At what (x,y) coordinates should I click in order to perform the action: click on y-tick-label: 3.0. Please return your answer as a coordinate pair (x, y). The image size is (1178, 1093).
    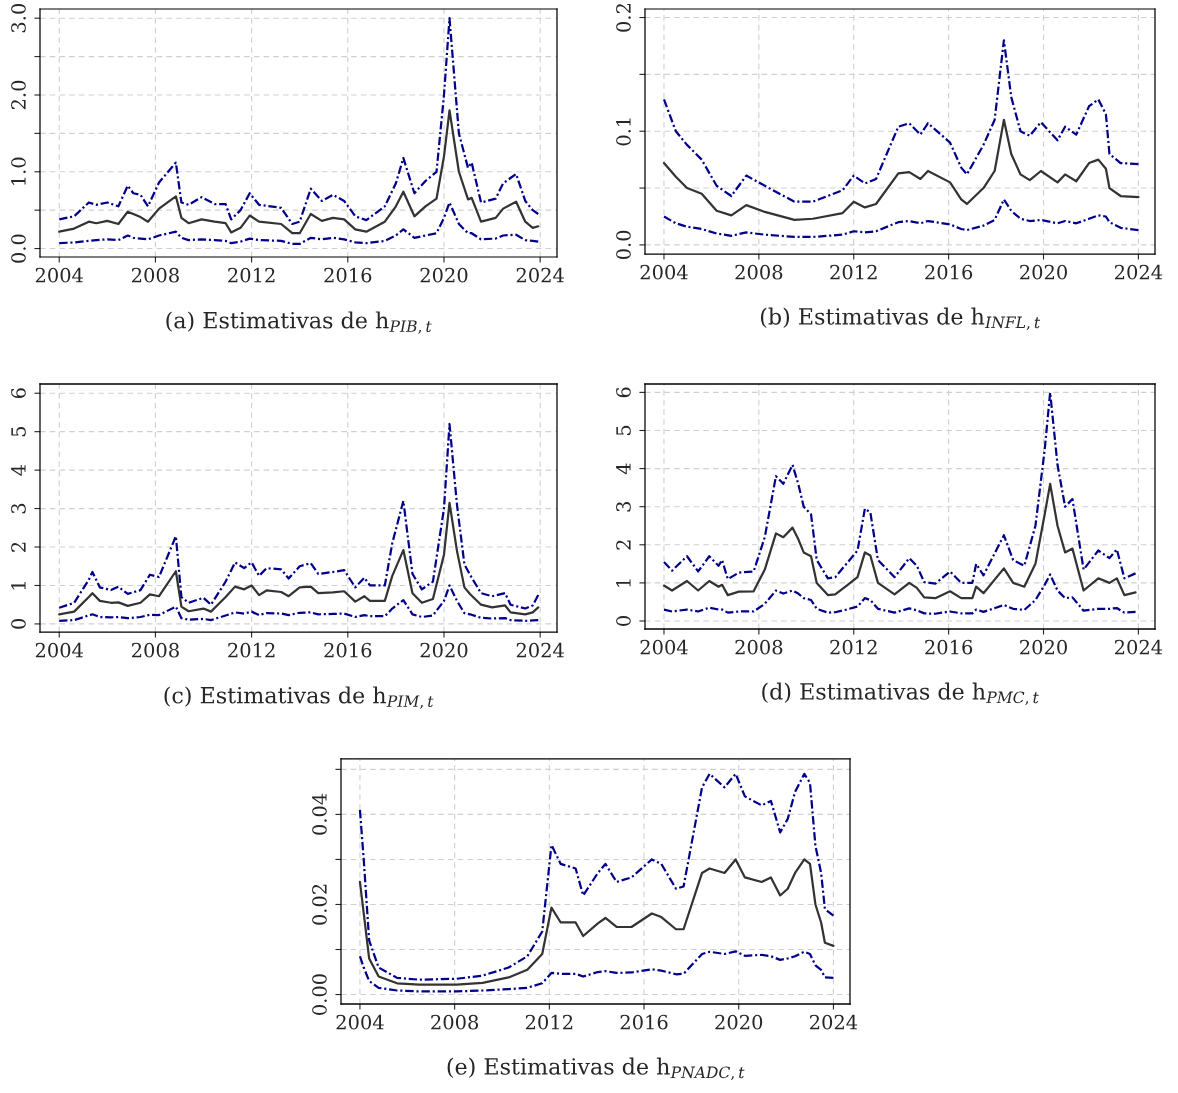
    Looking at the image, I should click on (18, 18).